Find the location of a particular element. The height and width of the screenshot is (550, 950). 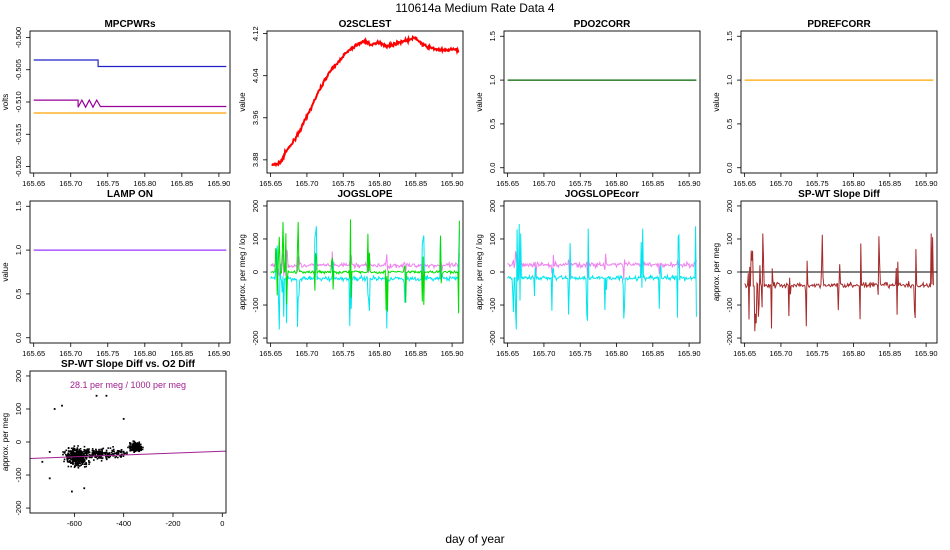

fit-line is located at coordinates (128, 454).